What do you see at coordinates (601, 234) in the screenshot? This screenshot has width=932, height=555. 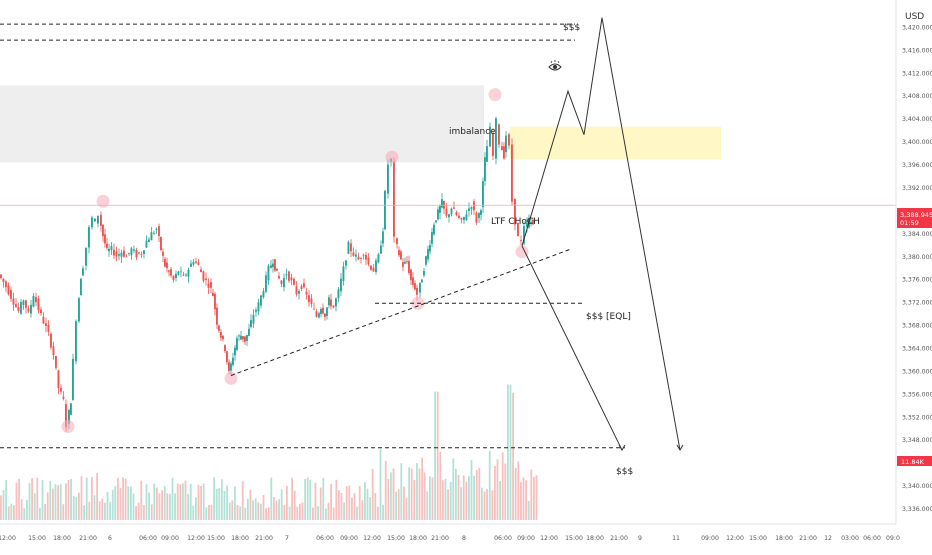 I see `projection-path` at bounding box center [601, 234].